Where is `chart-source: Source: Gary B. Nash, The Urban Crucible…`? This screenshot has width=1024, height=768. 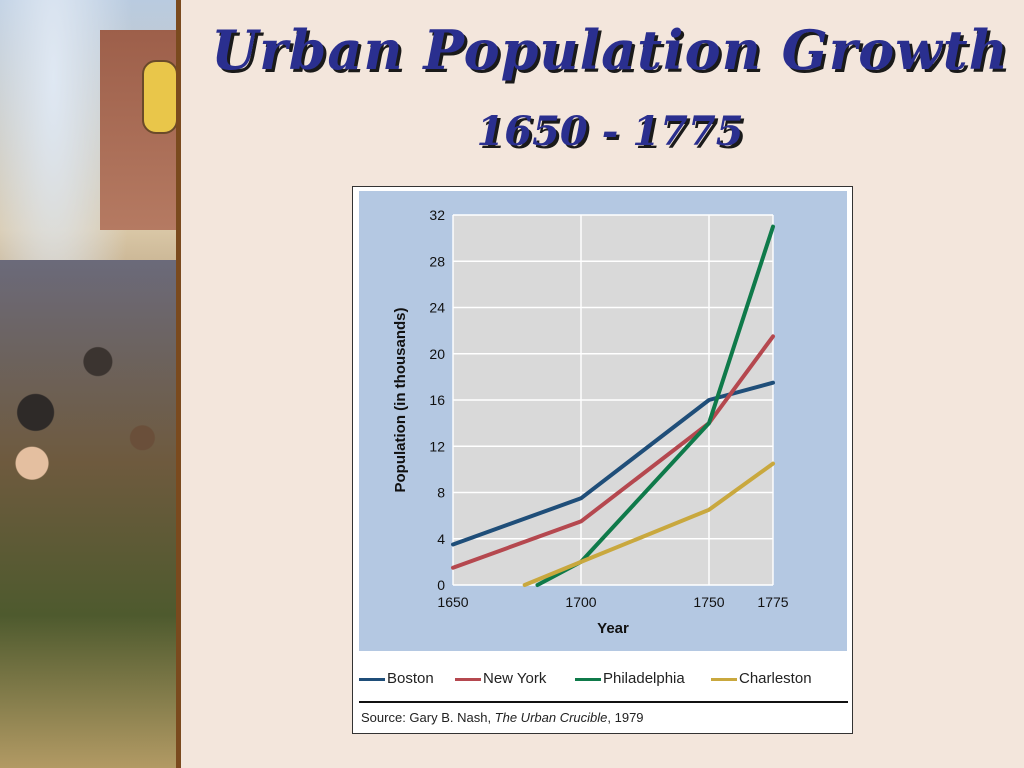 chart-source: Source: Gary B. Nash, The Urban Crucible… is located at coordinates (605, 718).